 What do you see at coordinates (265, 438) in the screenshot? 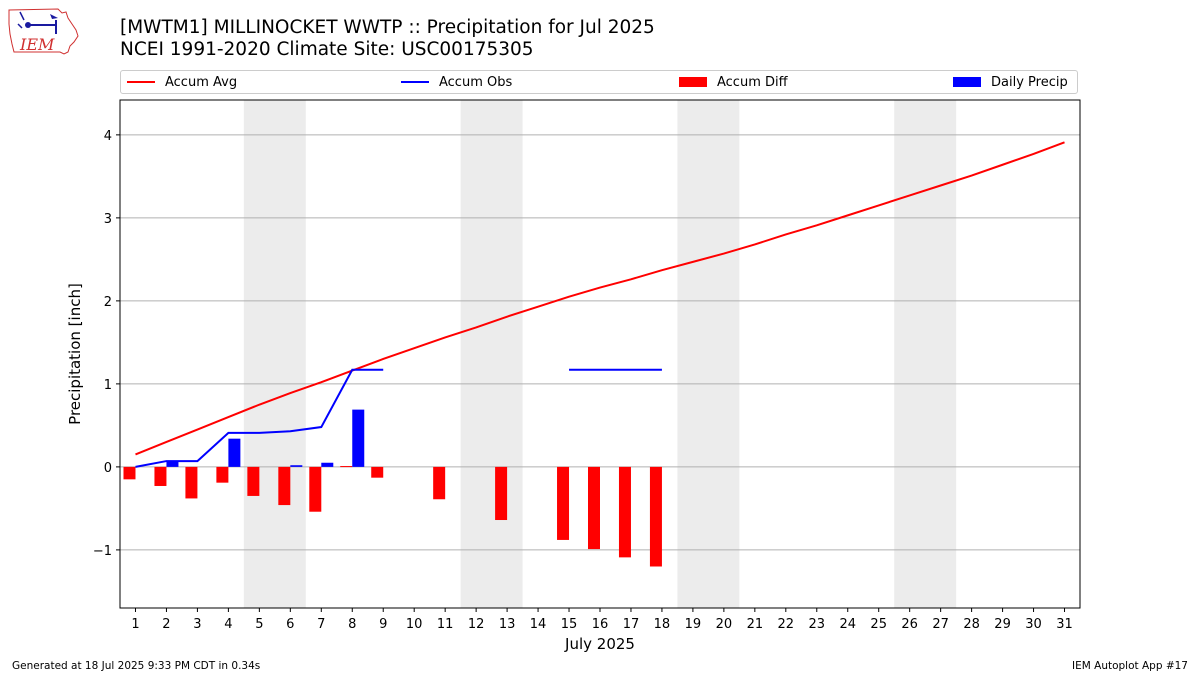
I see `daily-precip-bars` at bounding box center [265, 438].